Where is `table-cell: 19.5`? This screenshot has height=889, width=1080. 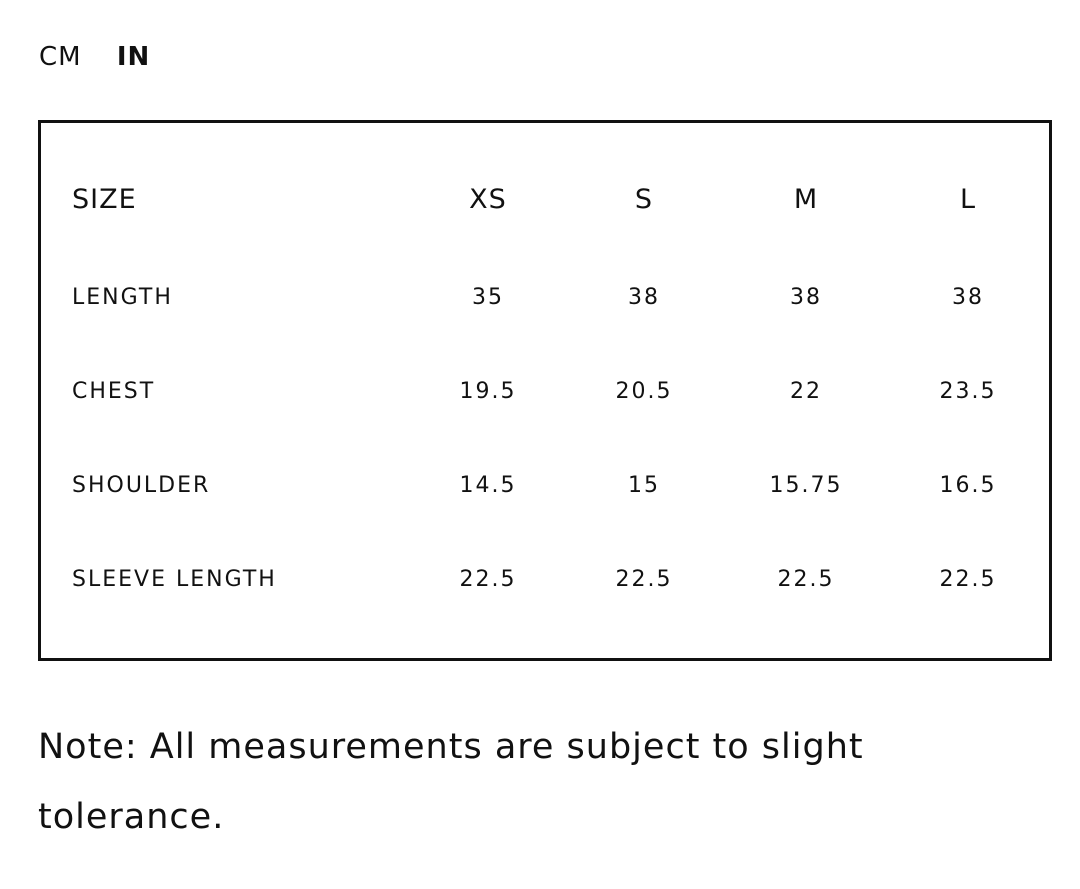
table-cell: 19.5 is located at coordinates (488, 391).